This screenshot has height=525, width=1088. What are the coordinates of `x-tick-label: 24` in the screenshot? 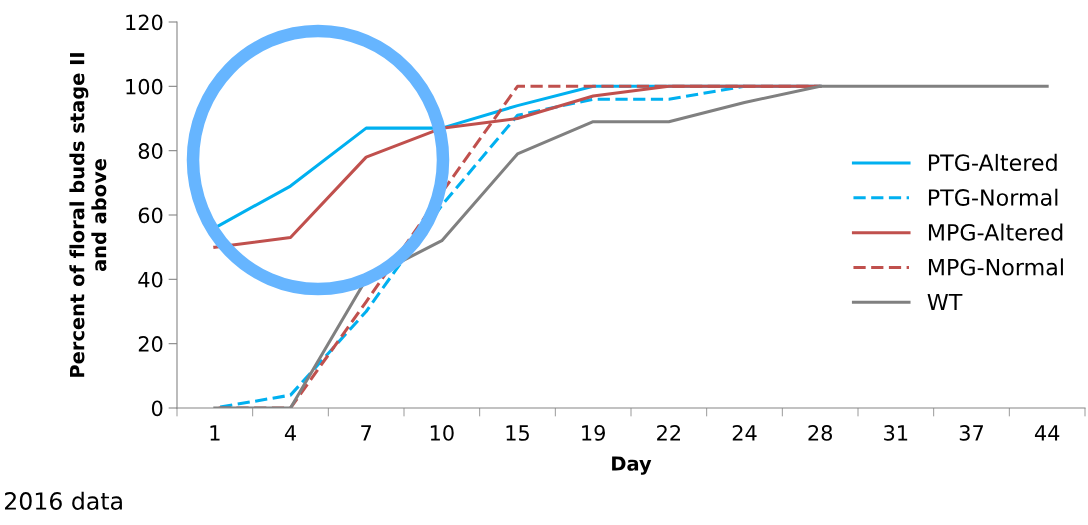 It's located at (744, 433).